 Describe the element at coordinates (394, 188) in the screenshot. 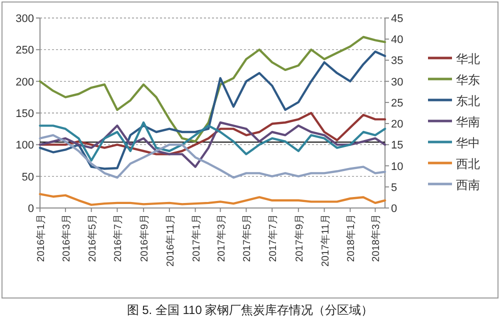

I see `y2-tick-label: 5` at that location.